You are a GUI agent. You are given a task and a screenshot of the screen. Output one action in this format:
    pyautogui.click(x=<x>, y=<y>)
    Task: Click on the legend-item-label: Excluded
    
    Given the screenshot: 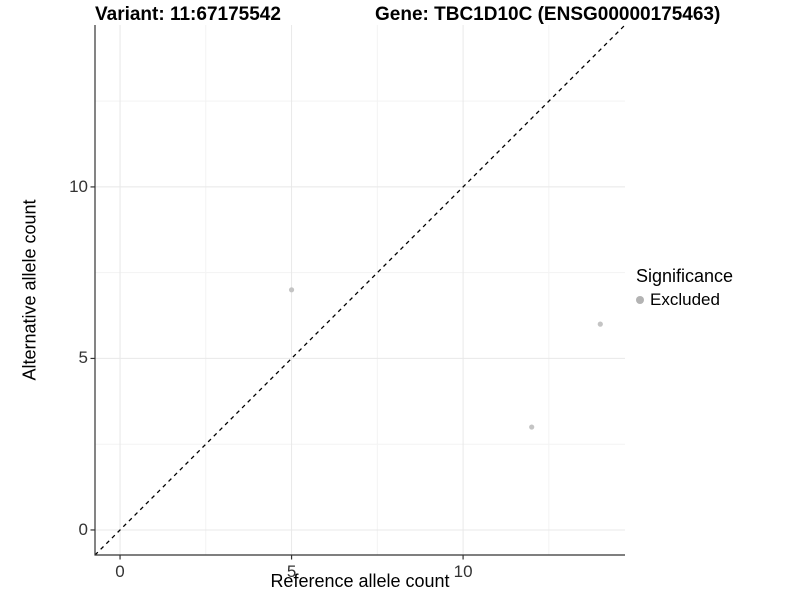 What is the action you would take?
    pyautogui.click(x=685, y=299)
    